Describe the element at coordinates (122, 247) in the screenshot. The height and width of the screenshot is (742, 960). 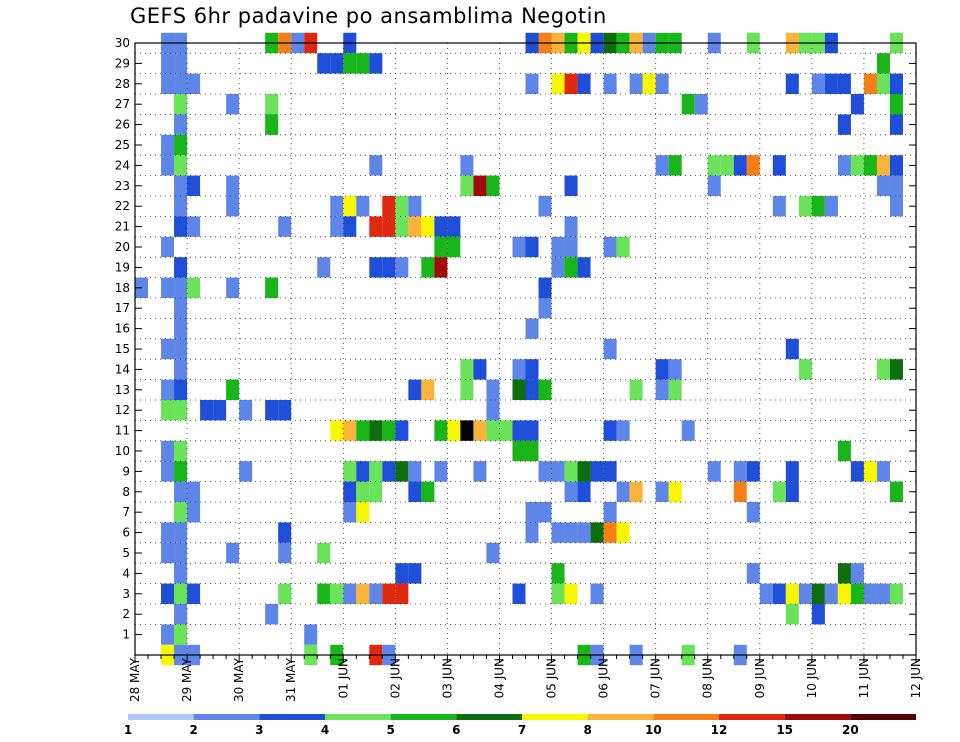
I see `y-tick-label: 20` at that location.